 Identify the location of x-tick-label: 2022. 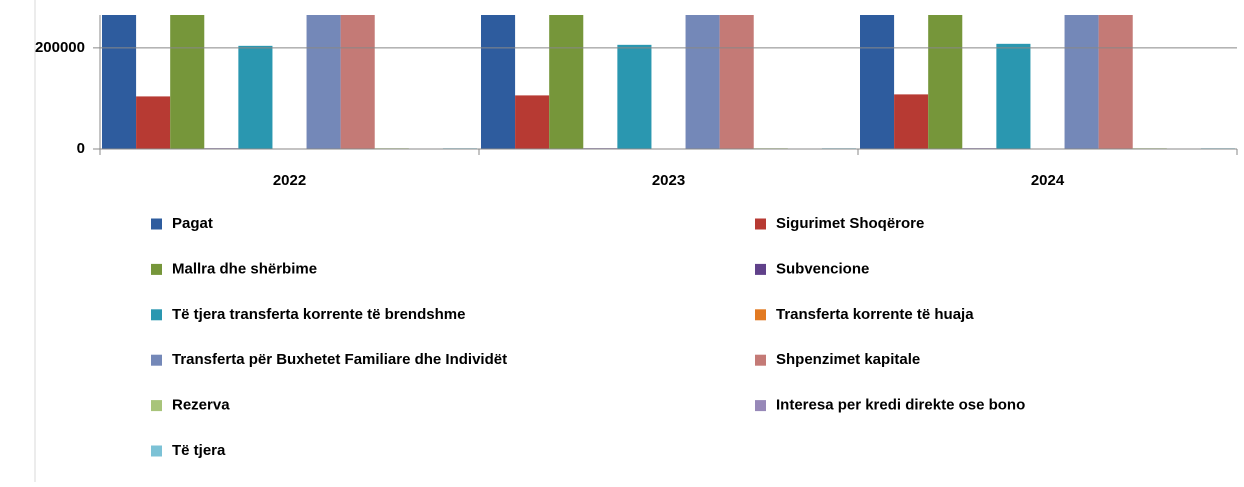
(289, 180).